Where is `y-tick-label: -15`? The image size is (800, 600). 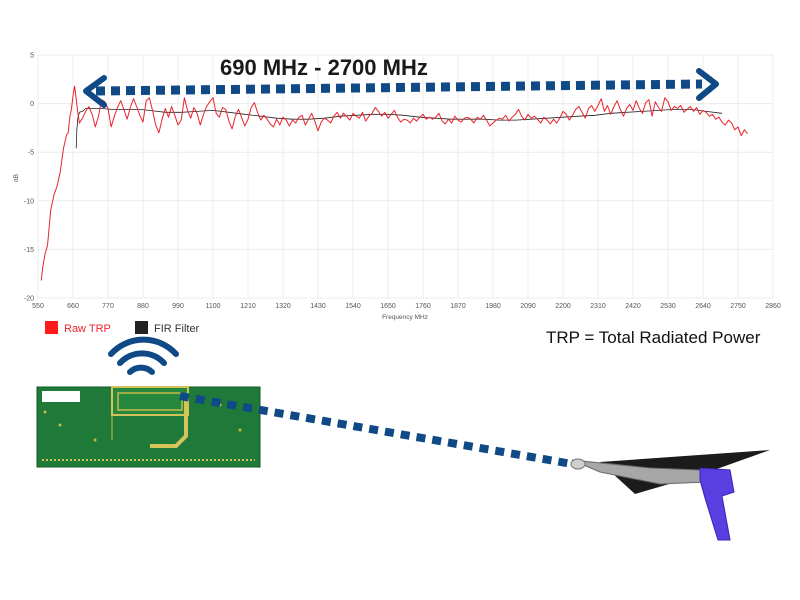 y-tick-label: -15 is located at coordinates (29, 250).